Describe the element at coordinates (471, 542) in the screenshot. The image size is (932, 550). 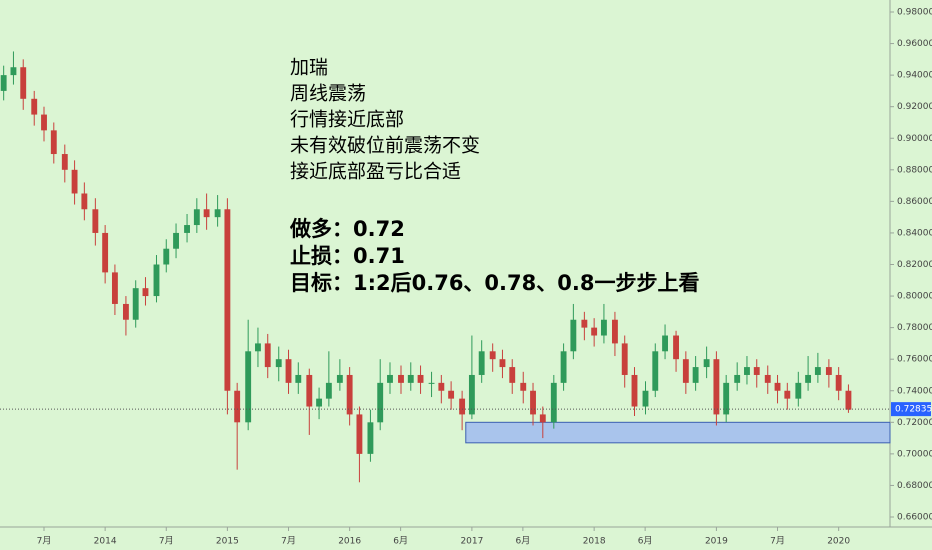
I see `x-tick-label: 2017` at that location.